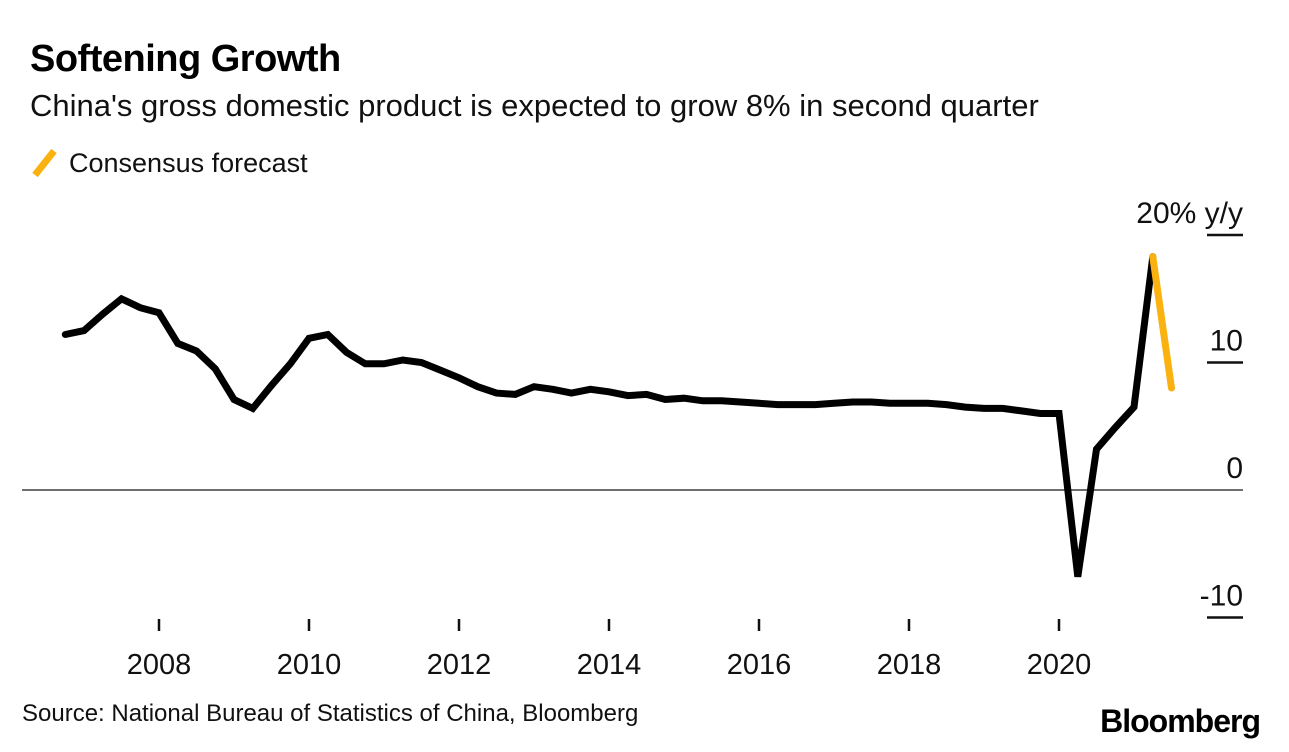 Image resolution: width=1289 pixels, height=752 pixels. I want to click on legend: Consensus forecast, so click(169, 163).